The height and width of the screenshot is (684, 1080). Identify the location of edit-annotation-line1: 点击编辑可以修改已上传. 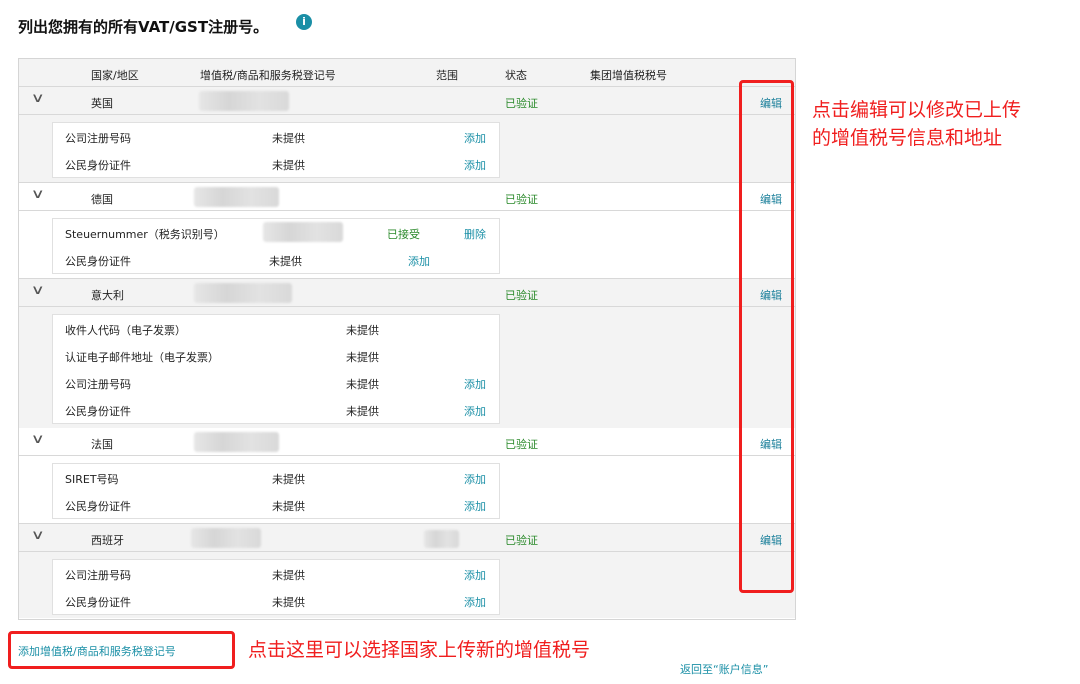
(917, 110).